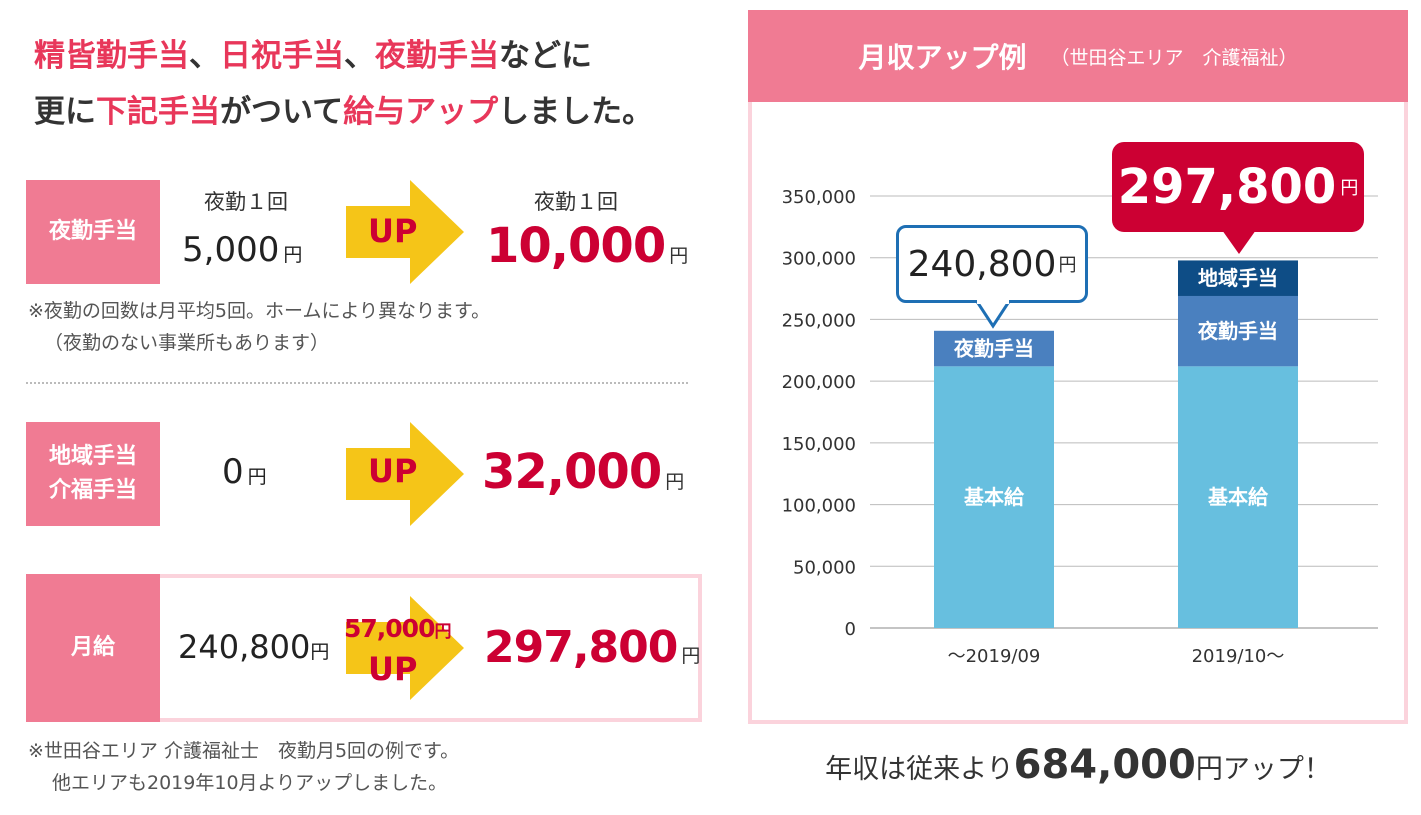 The image size is (1421, 815). What do you see at coordinates (819, 320) in the screenshot?
I see `y-tick-label: 250,000` at bounding box center [819, 320].